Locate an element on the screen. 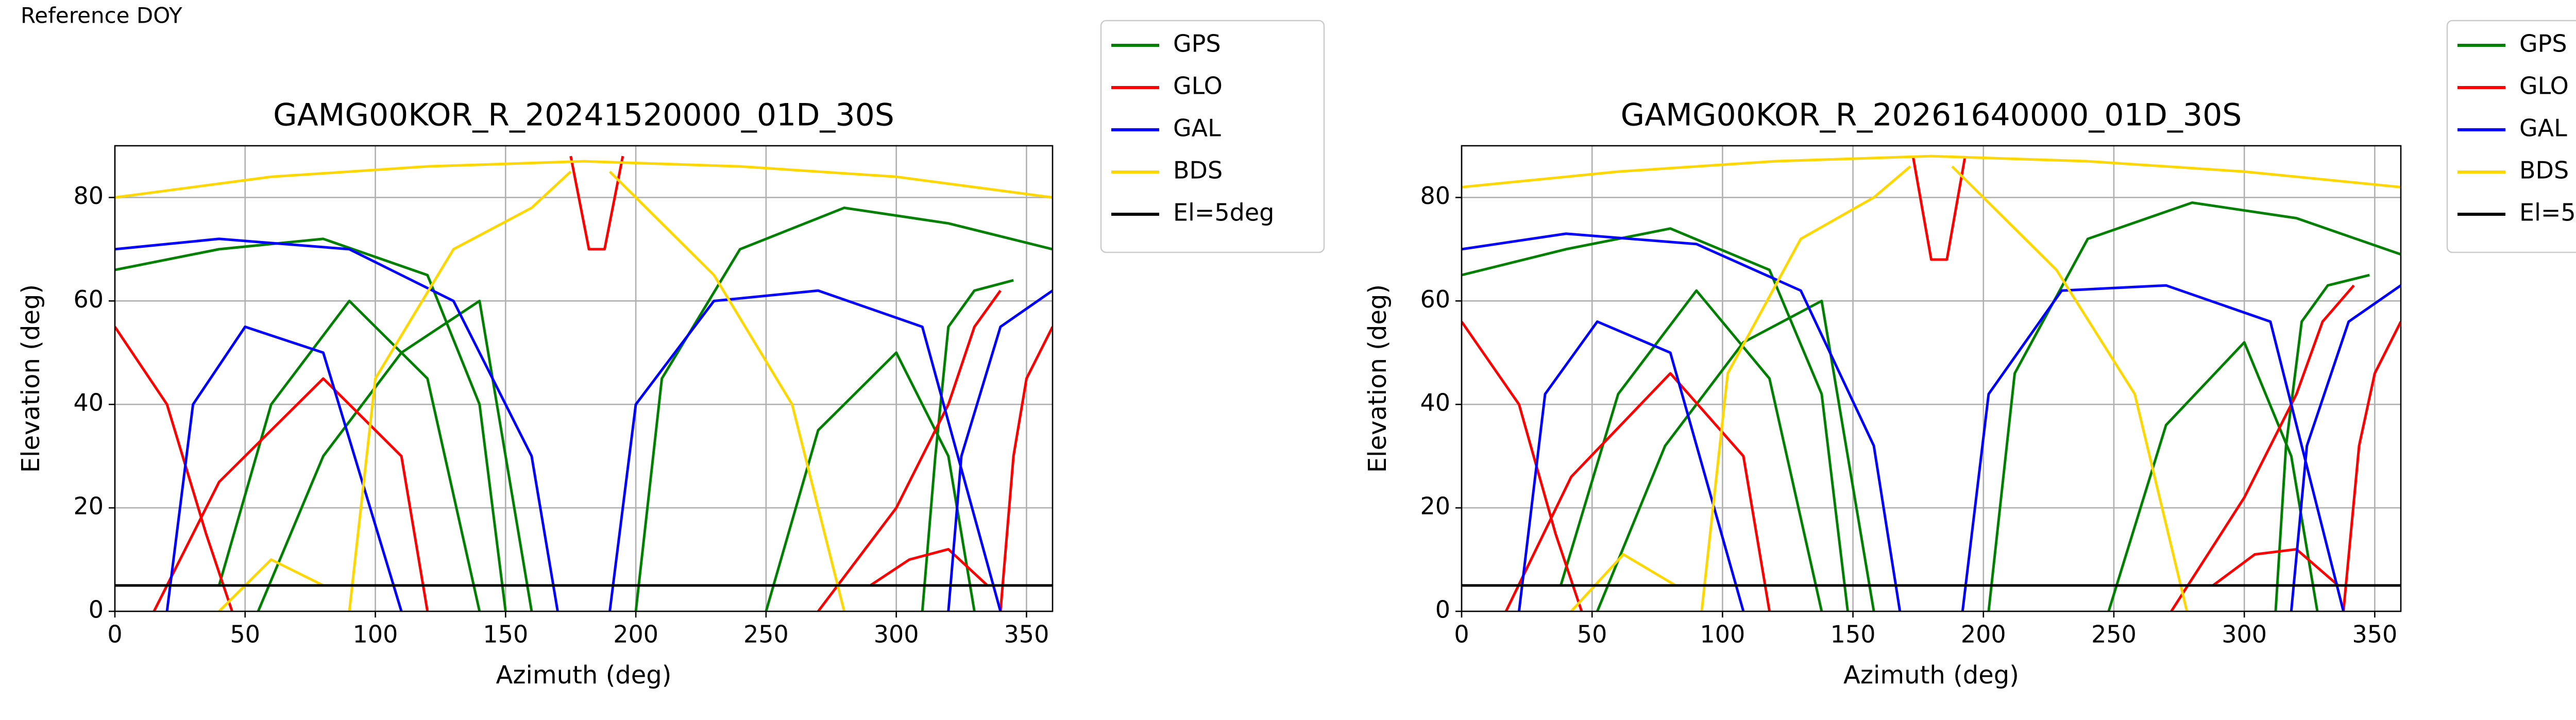 Image resolution: width=2576 pixels, height=720 pixels. chart-title: GAMG00KOR_R_20261640000_01D_30S is located at coordinates (1931, 115).